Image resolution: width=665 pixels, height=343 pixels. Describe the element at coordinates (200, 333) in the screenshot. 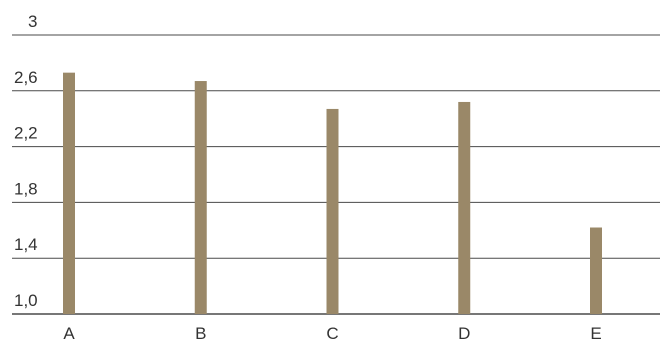

I see `x-category-label: B` at that location.